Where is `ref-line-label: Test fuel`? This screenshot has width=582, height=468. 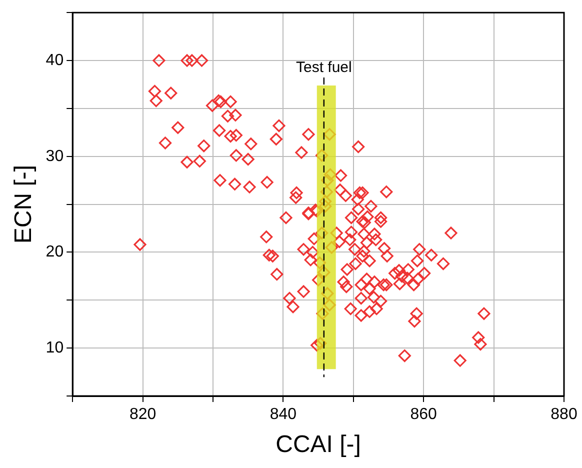 ref-line-label: Test fuel is located at coordinates (324, 67).